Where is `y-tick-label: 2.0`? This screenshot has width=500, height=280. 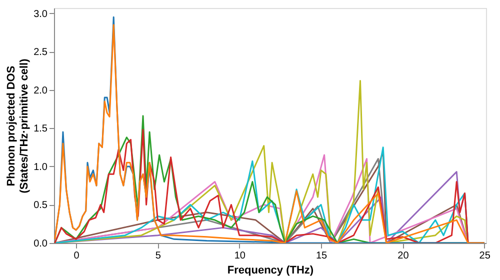 y-tick-label: 2.0 is located at coordinates (41, 90).